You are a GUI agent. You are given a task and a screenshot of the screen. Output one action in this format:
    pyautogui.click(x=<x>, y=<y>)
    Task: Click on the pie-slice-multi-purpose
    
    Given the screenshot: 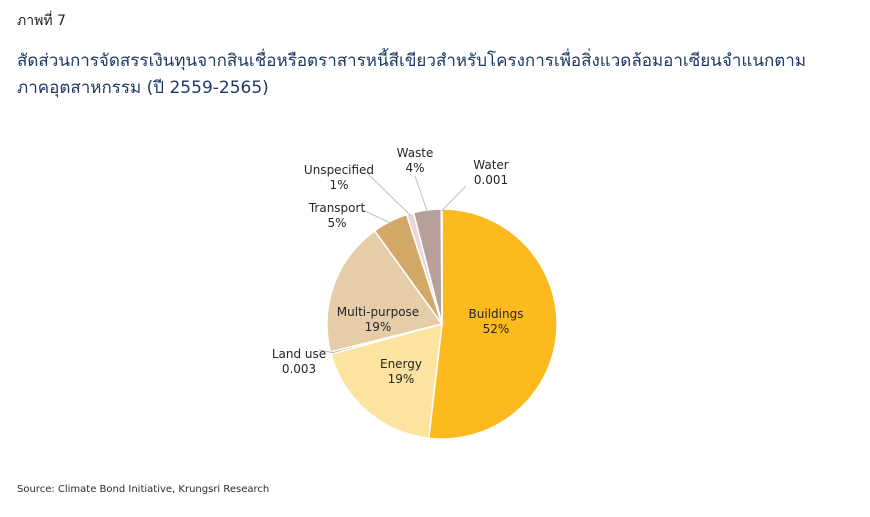 What is the action you would take?
    pyautogui.click(x=385, y=291)
    